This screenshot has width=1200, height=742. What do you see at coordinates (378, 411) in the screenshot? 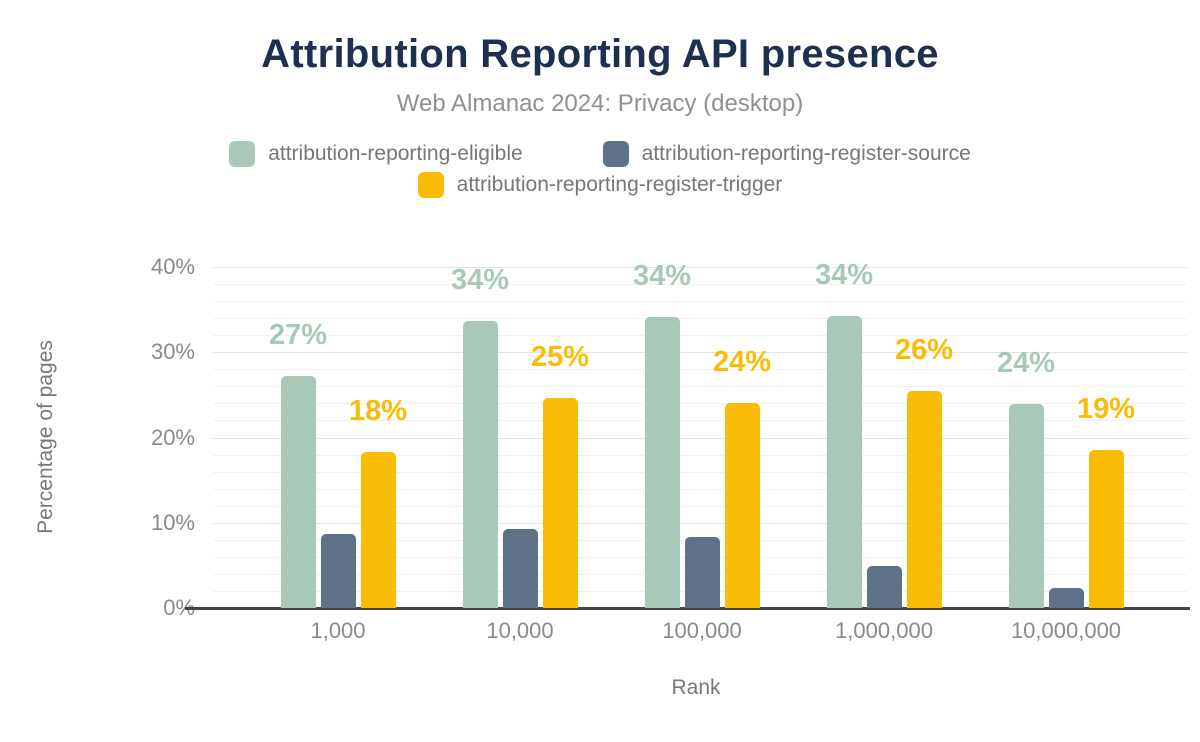
I see `bar-value-label: 18%` at bounding box center [378, 411].